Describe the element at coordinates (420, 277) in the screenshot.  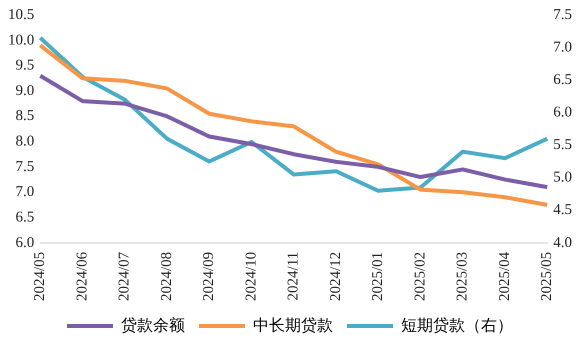
I see `x-tick-label: 2025/02` at that location.